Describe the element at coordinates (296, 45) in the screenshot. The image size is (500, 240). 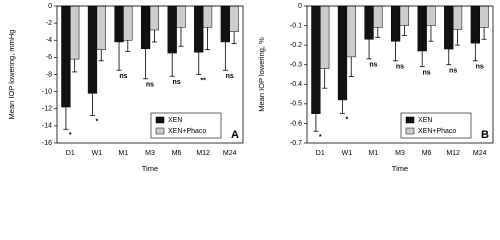
I see `y-tick-label: -0.2` at that location.